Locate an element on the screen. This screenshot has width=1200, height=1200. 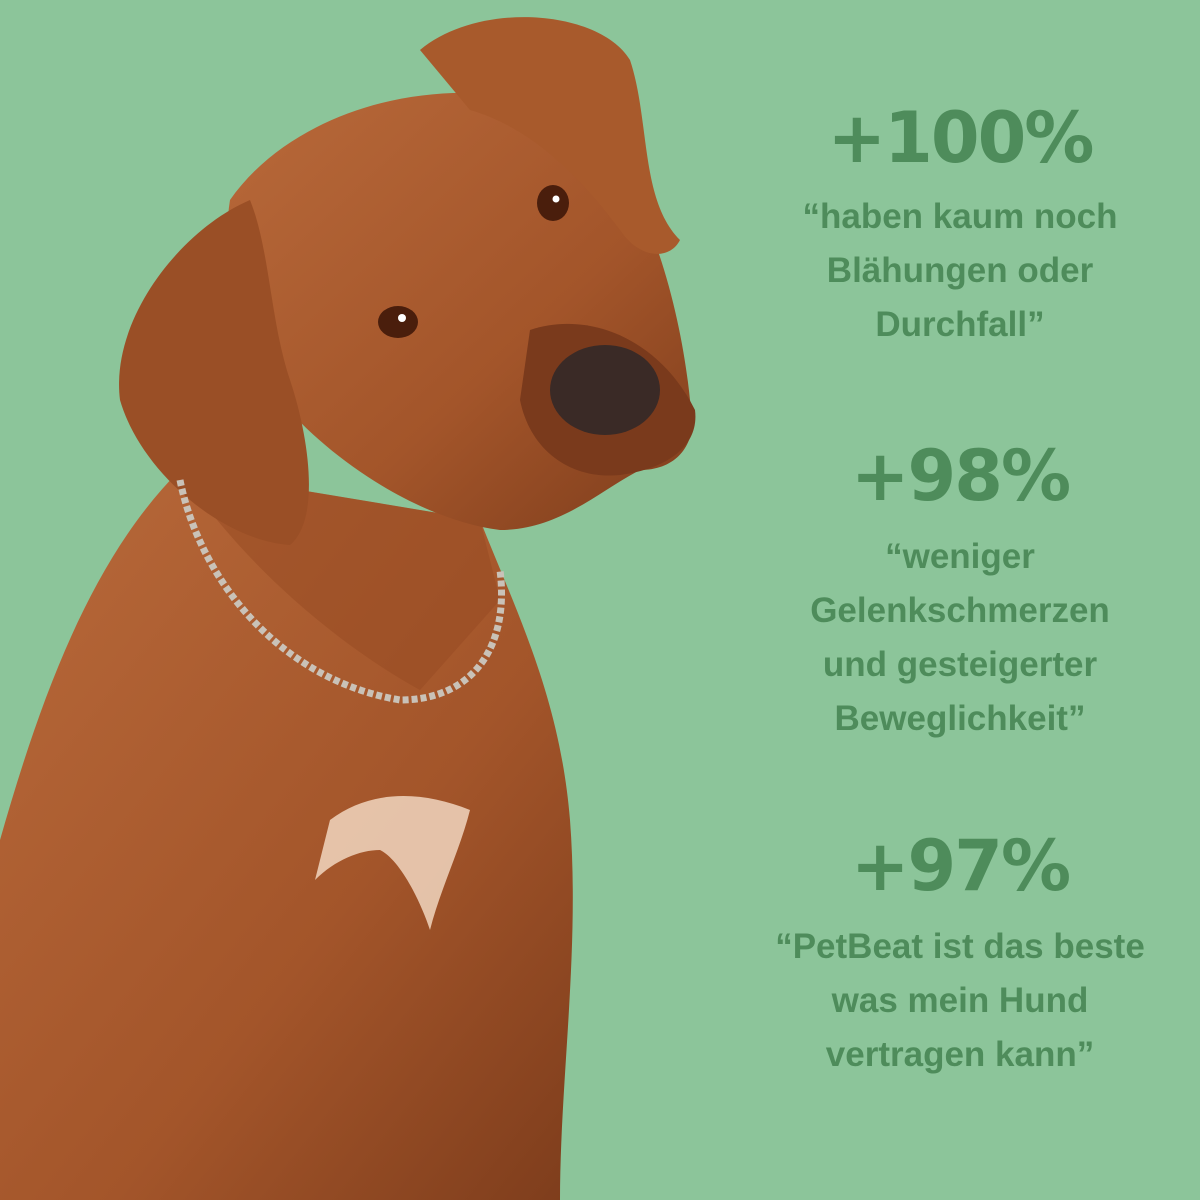
dog-ear-right is located at coordinates (550, 135).